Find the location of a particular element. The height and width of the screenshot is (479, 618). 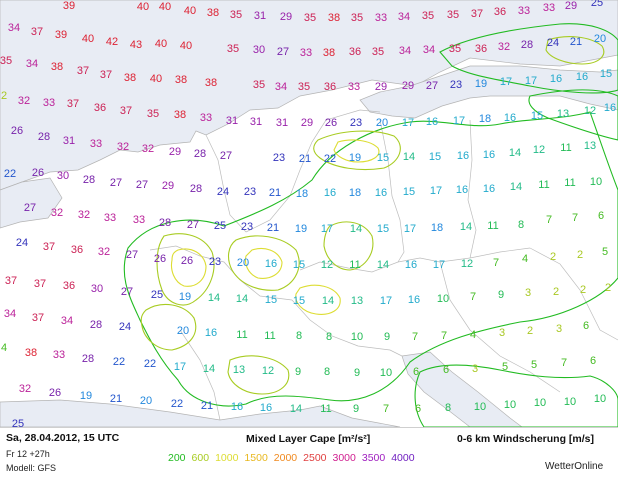

shear-value: 22 is located at coordinates (119, 362).